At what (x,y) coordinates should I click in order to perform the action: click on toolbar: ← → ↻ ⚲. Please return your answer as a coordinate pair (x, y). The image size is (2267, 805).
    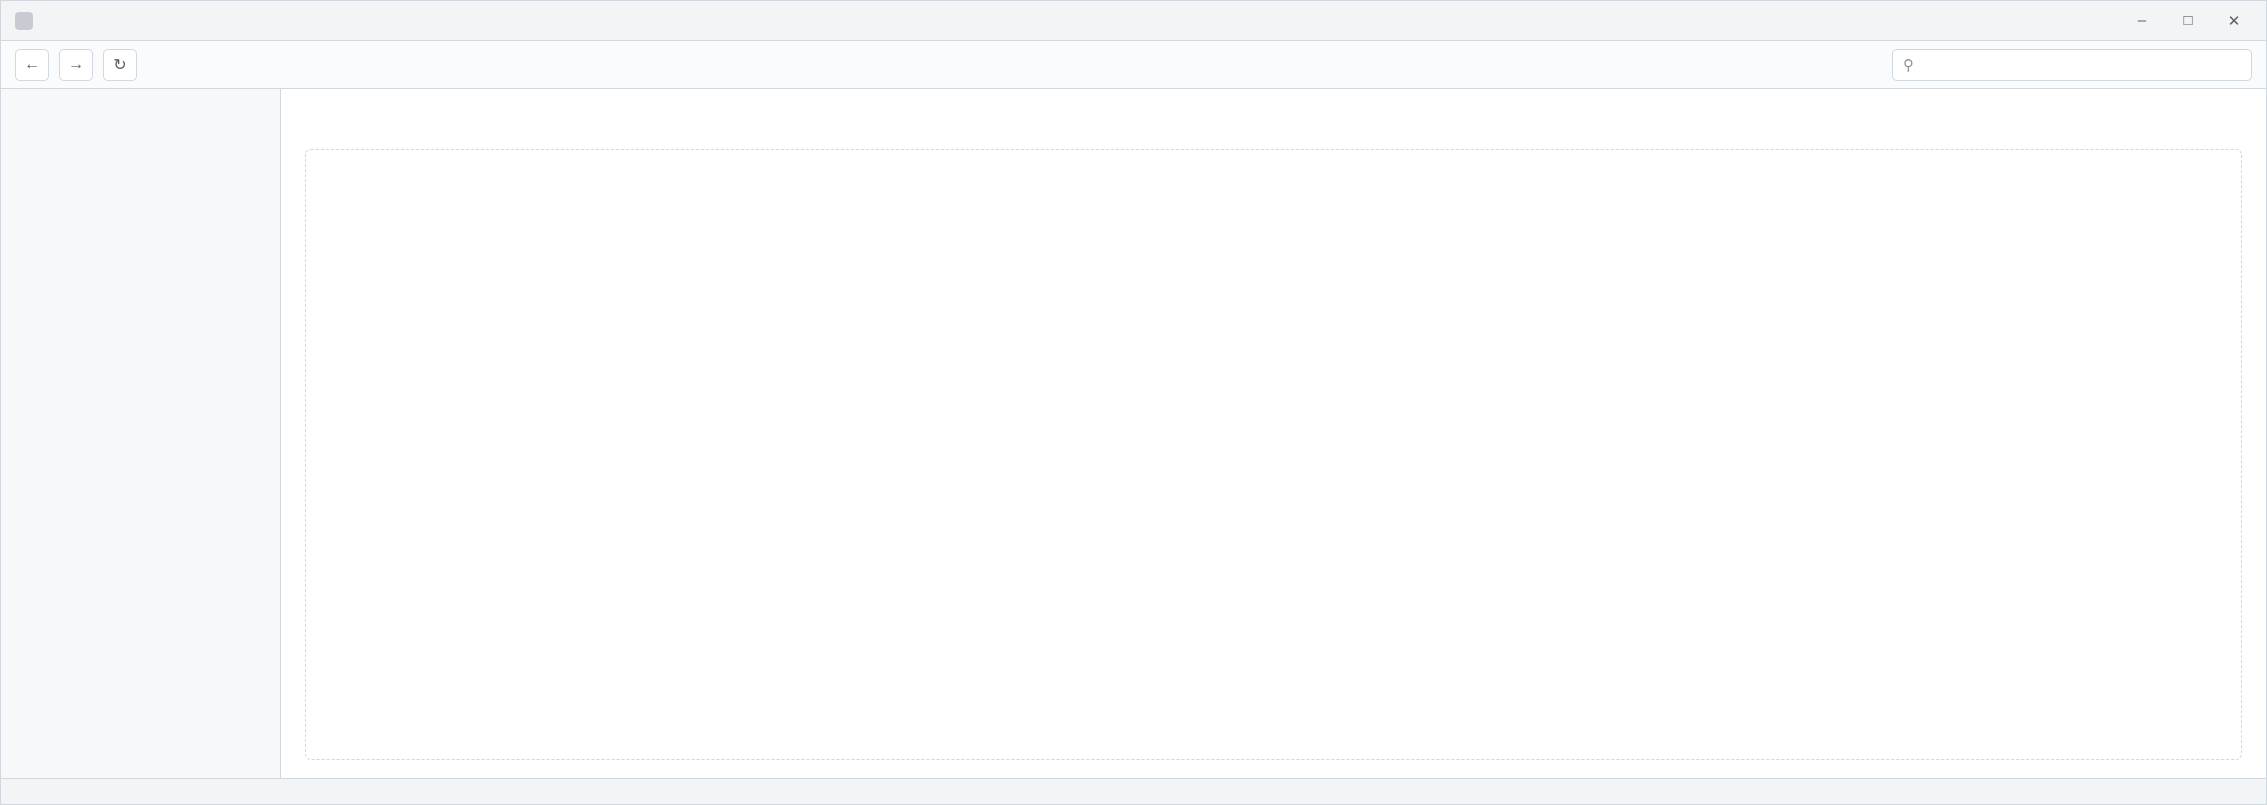
    Looking at the image, I should click on (1133, 65).